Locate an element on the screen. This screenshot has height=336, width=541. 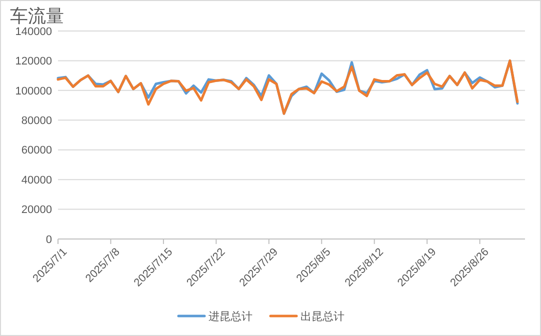
y-tick-label: 120000 is located at coordinates (33, 62).